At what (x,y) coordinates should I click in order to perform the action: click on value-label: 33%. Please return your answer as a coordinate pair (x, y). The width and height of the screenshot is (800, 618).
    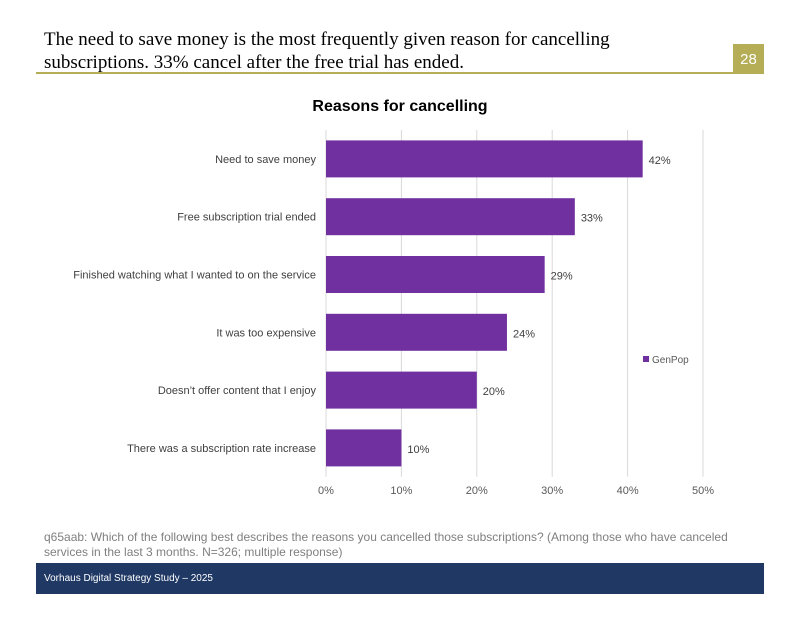
    Looking at the image, I should click on (592, 219).